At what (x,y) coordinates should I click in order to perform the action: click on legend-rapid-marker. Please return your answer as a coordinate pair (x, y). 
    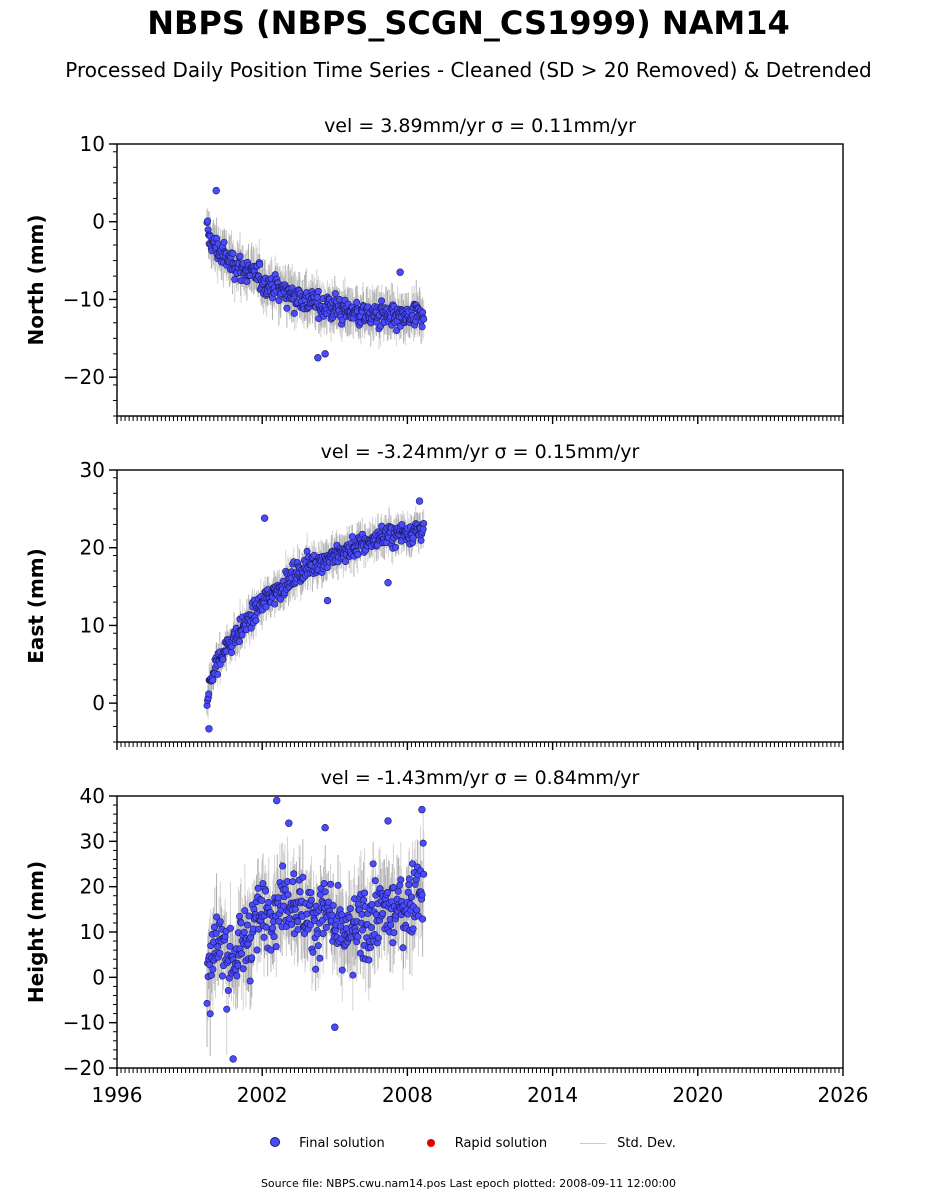
    Looking at the image, I should click on (430, 1143).